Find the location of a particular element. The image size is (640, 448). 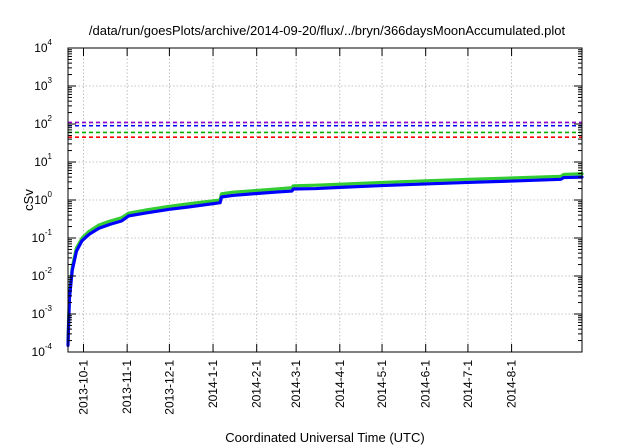

x-tick-label: 2014-4-1 is located at coordinates (340, 384).